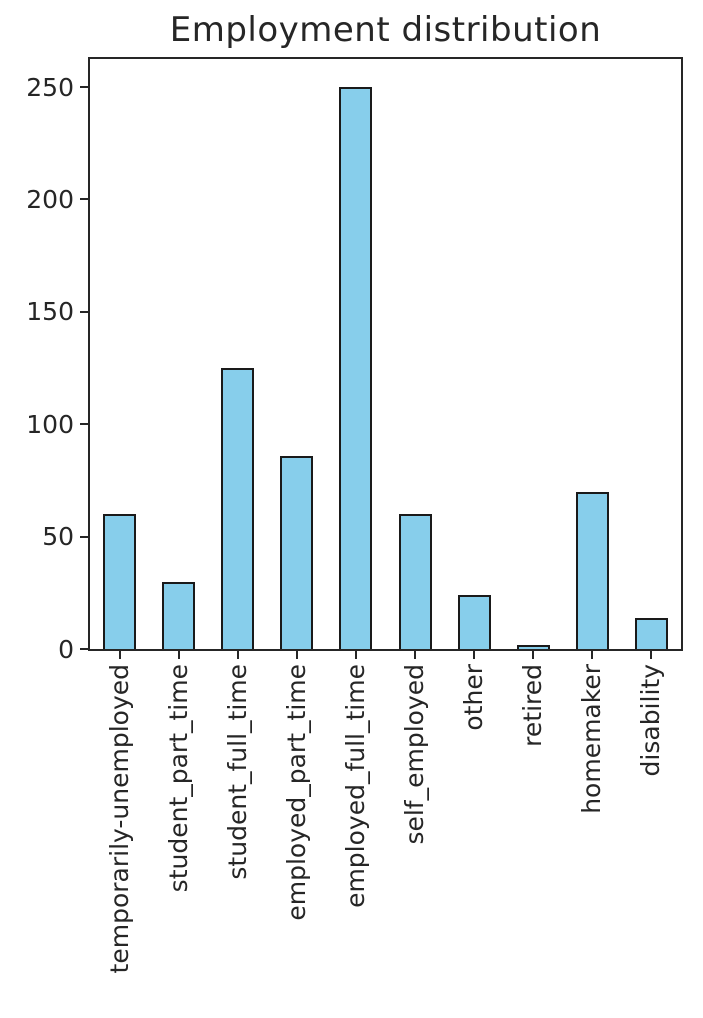 Image resolution: width=703 pixels, height=1018 pixels. Describe the element at coordinates (50, 424) in the screenshot. I see `y-axis-tick-label: 100` at that location.